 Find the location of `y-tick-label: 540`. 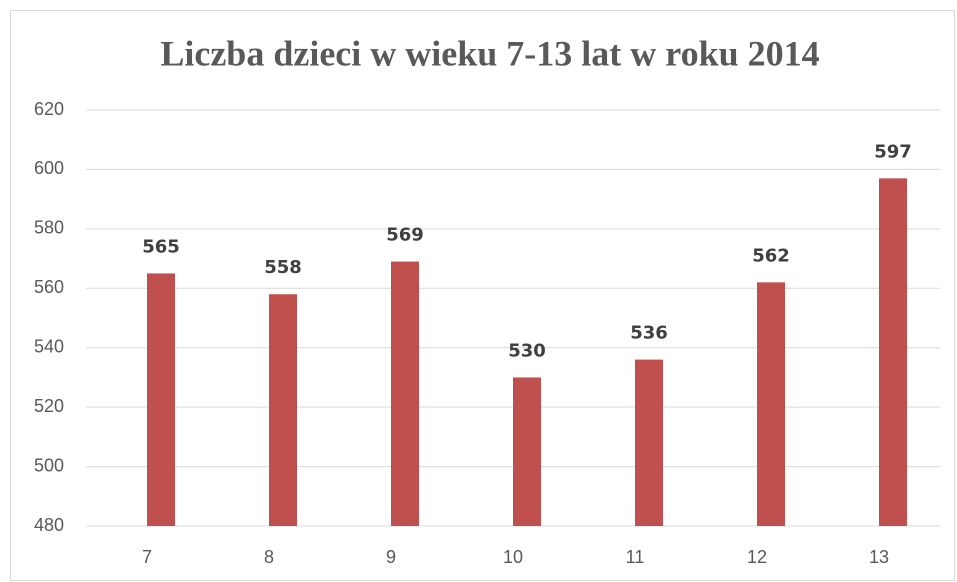

y-tick-label: 540 is located at coordinates (49, 346).